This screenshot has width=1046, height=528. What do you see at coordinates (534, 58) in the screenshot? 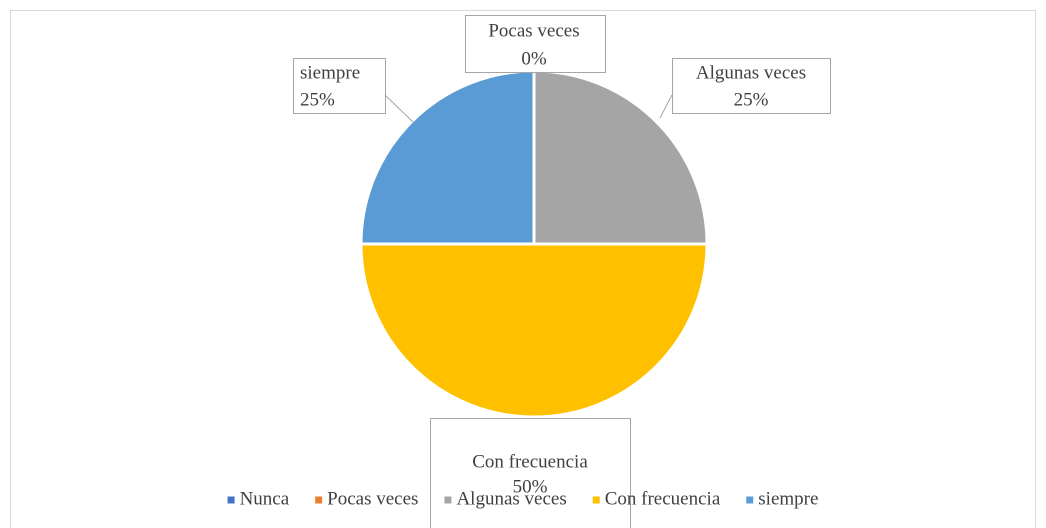
I see `data-label: 0%` at bounding box center [534, 58].